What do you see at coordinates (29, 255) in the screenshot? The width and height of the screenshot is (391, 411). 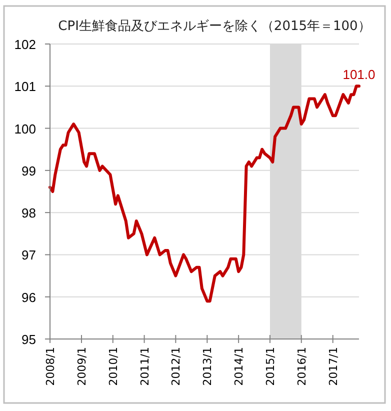 I see `y-tick-label: 97` at bounding box center [29, 255].